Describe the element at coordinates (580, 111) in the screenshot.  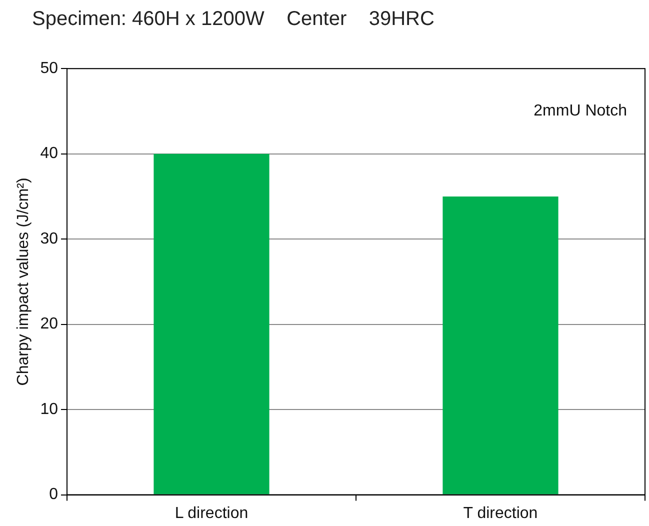
I see `annotation: 2mmU Notch` at that location.